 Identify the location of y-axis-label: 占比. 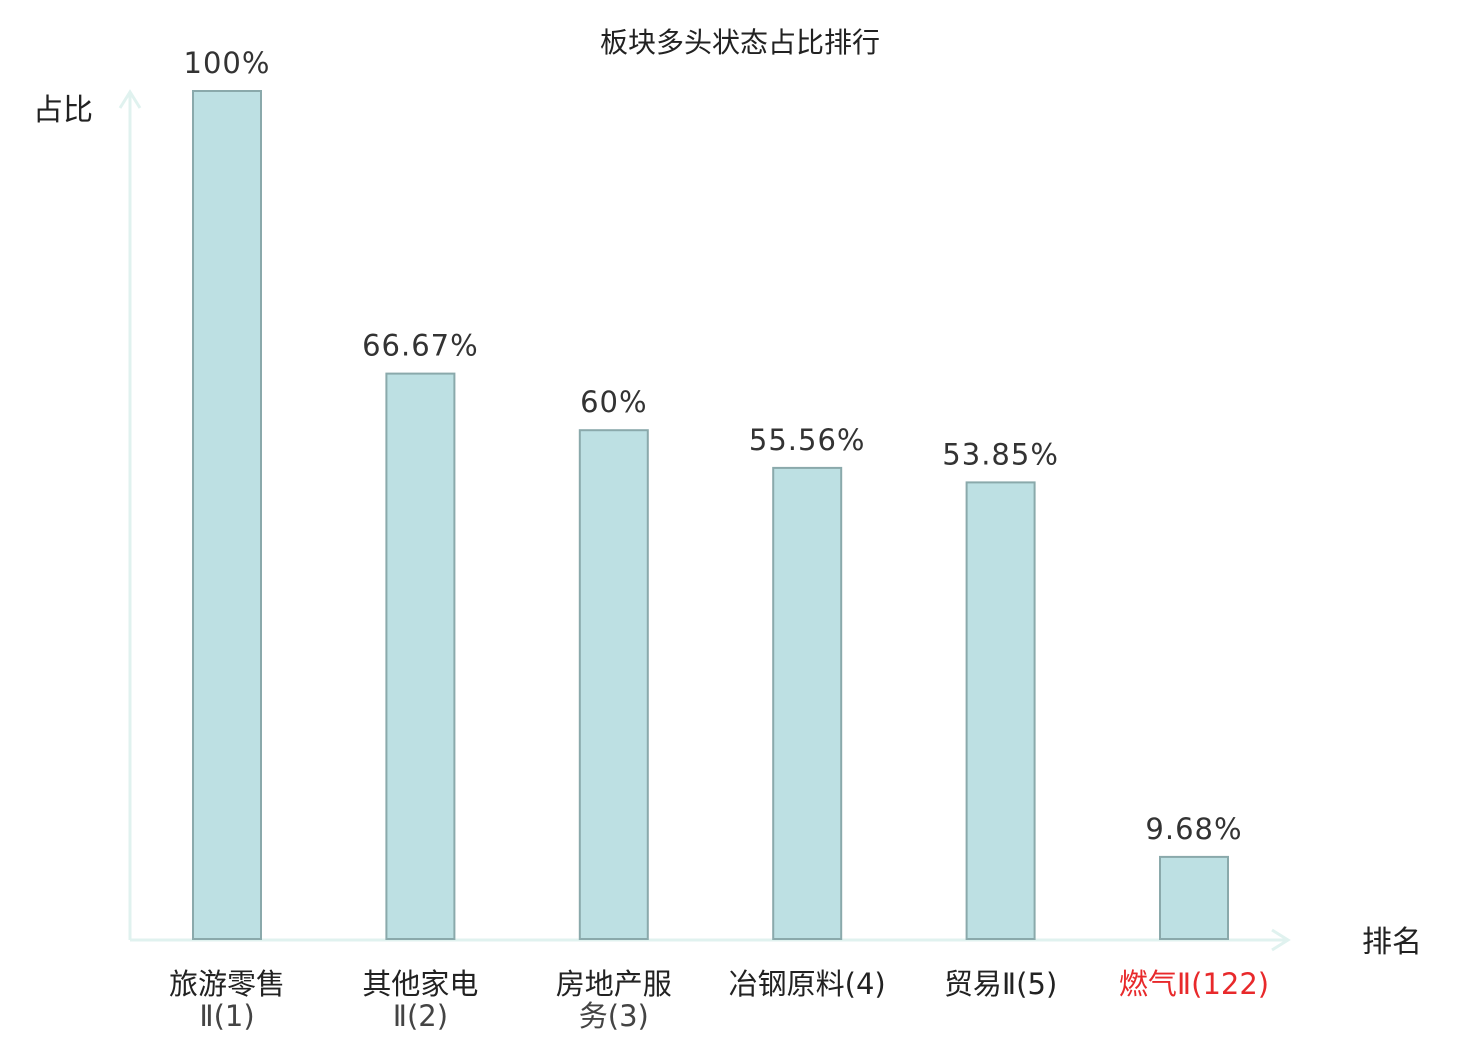
(63, 110).